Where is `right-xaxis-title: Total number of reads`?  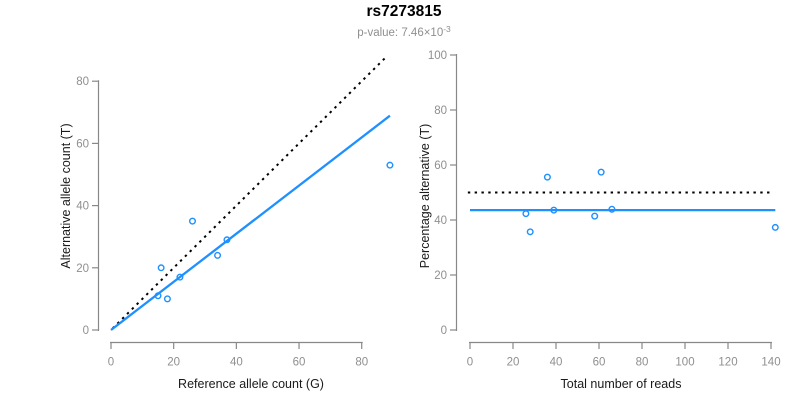
right-xaxis-title: Total number of reads is located at coordinates (621, 384).